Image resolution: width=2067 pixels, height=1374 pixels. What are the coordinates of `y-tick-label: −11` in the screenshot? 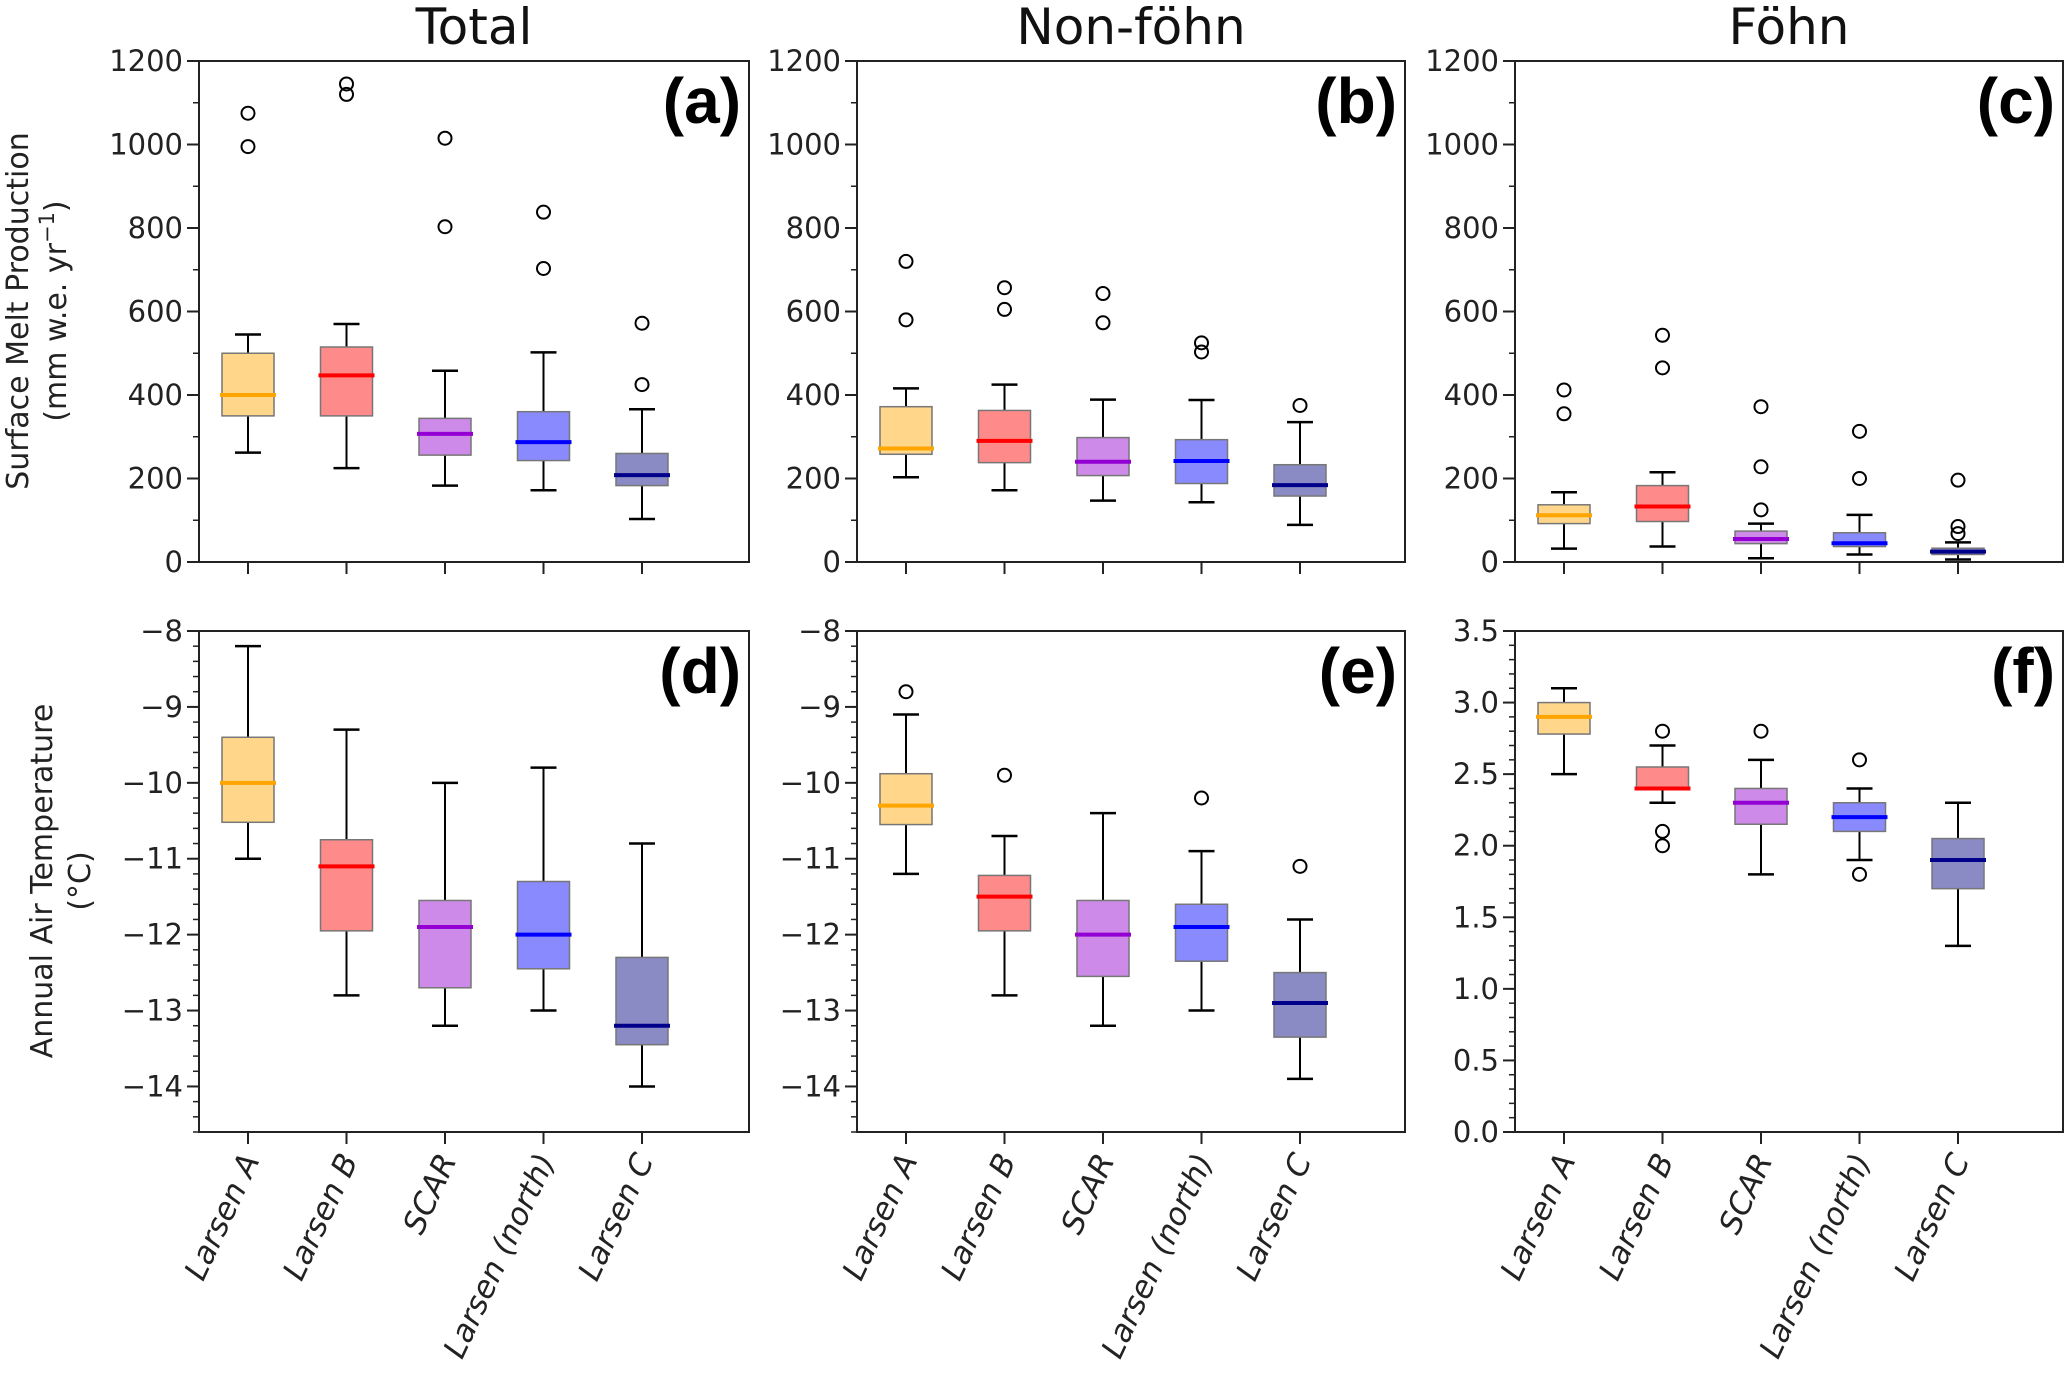 It's located at (810, 859).